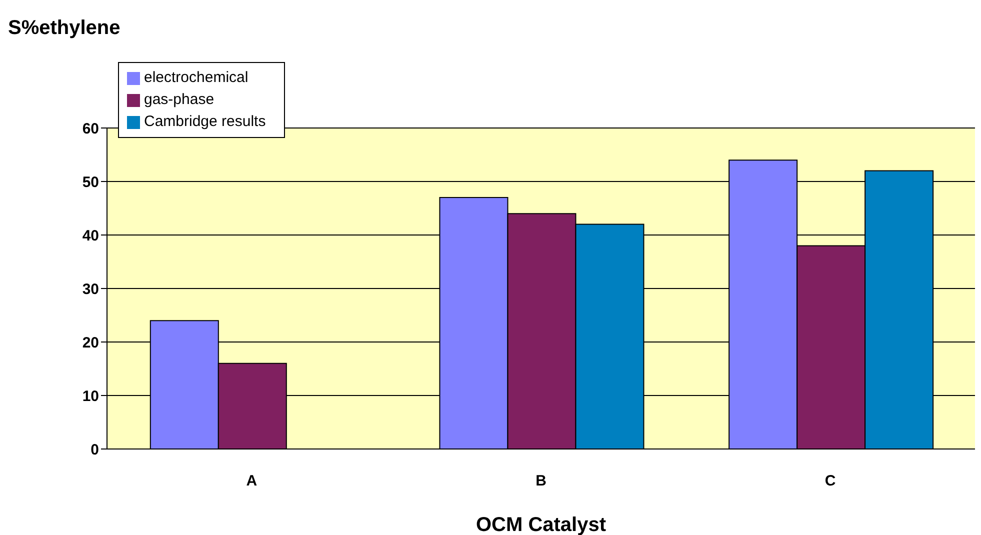  I want to click on x-tick-label: A, so click(252, 481).